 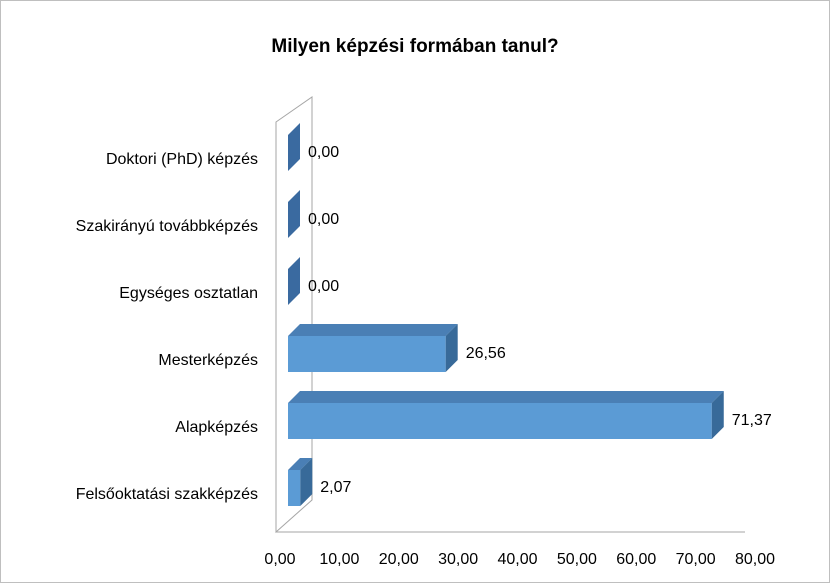 What do you see at coordinates (755, 559) in the screenshot?
I see `x-tick-label: 80,00` at bounding box center [755, 559].